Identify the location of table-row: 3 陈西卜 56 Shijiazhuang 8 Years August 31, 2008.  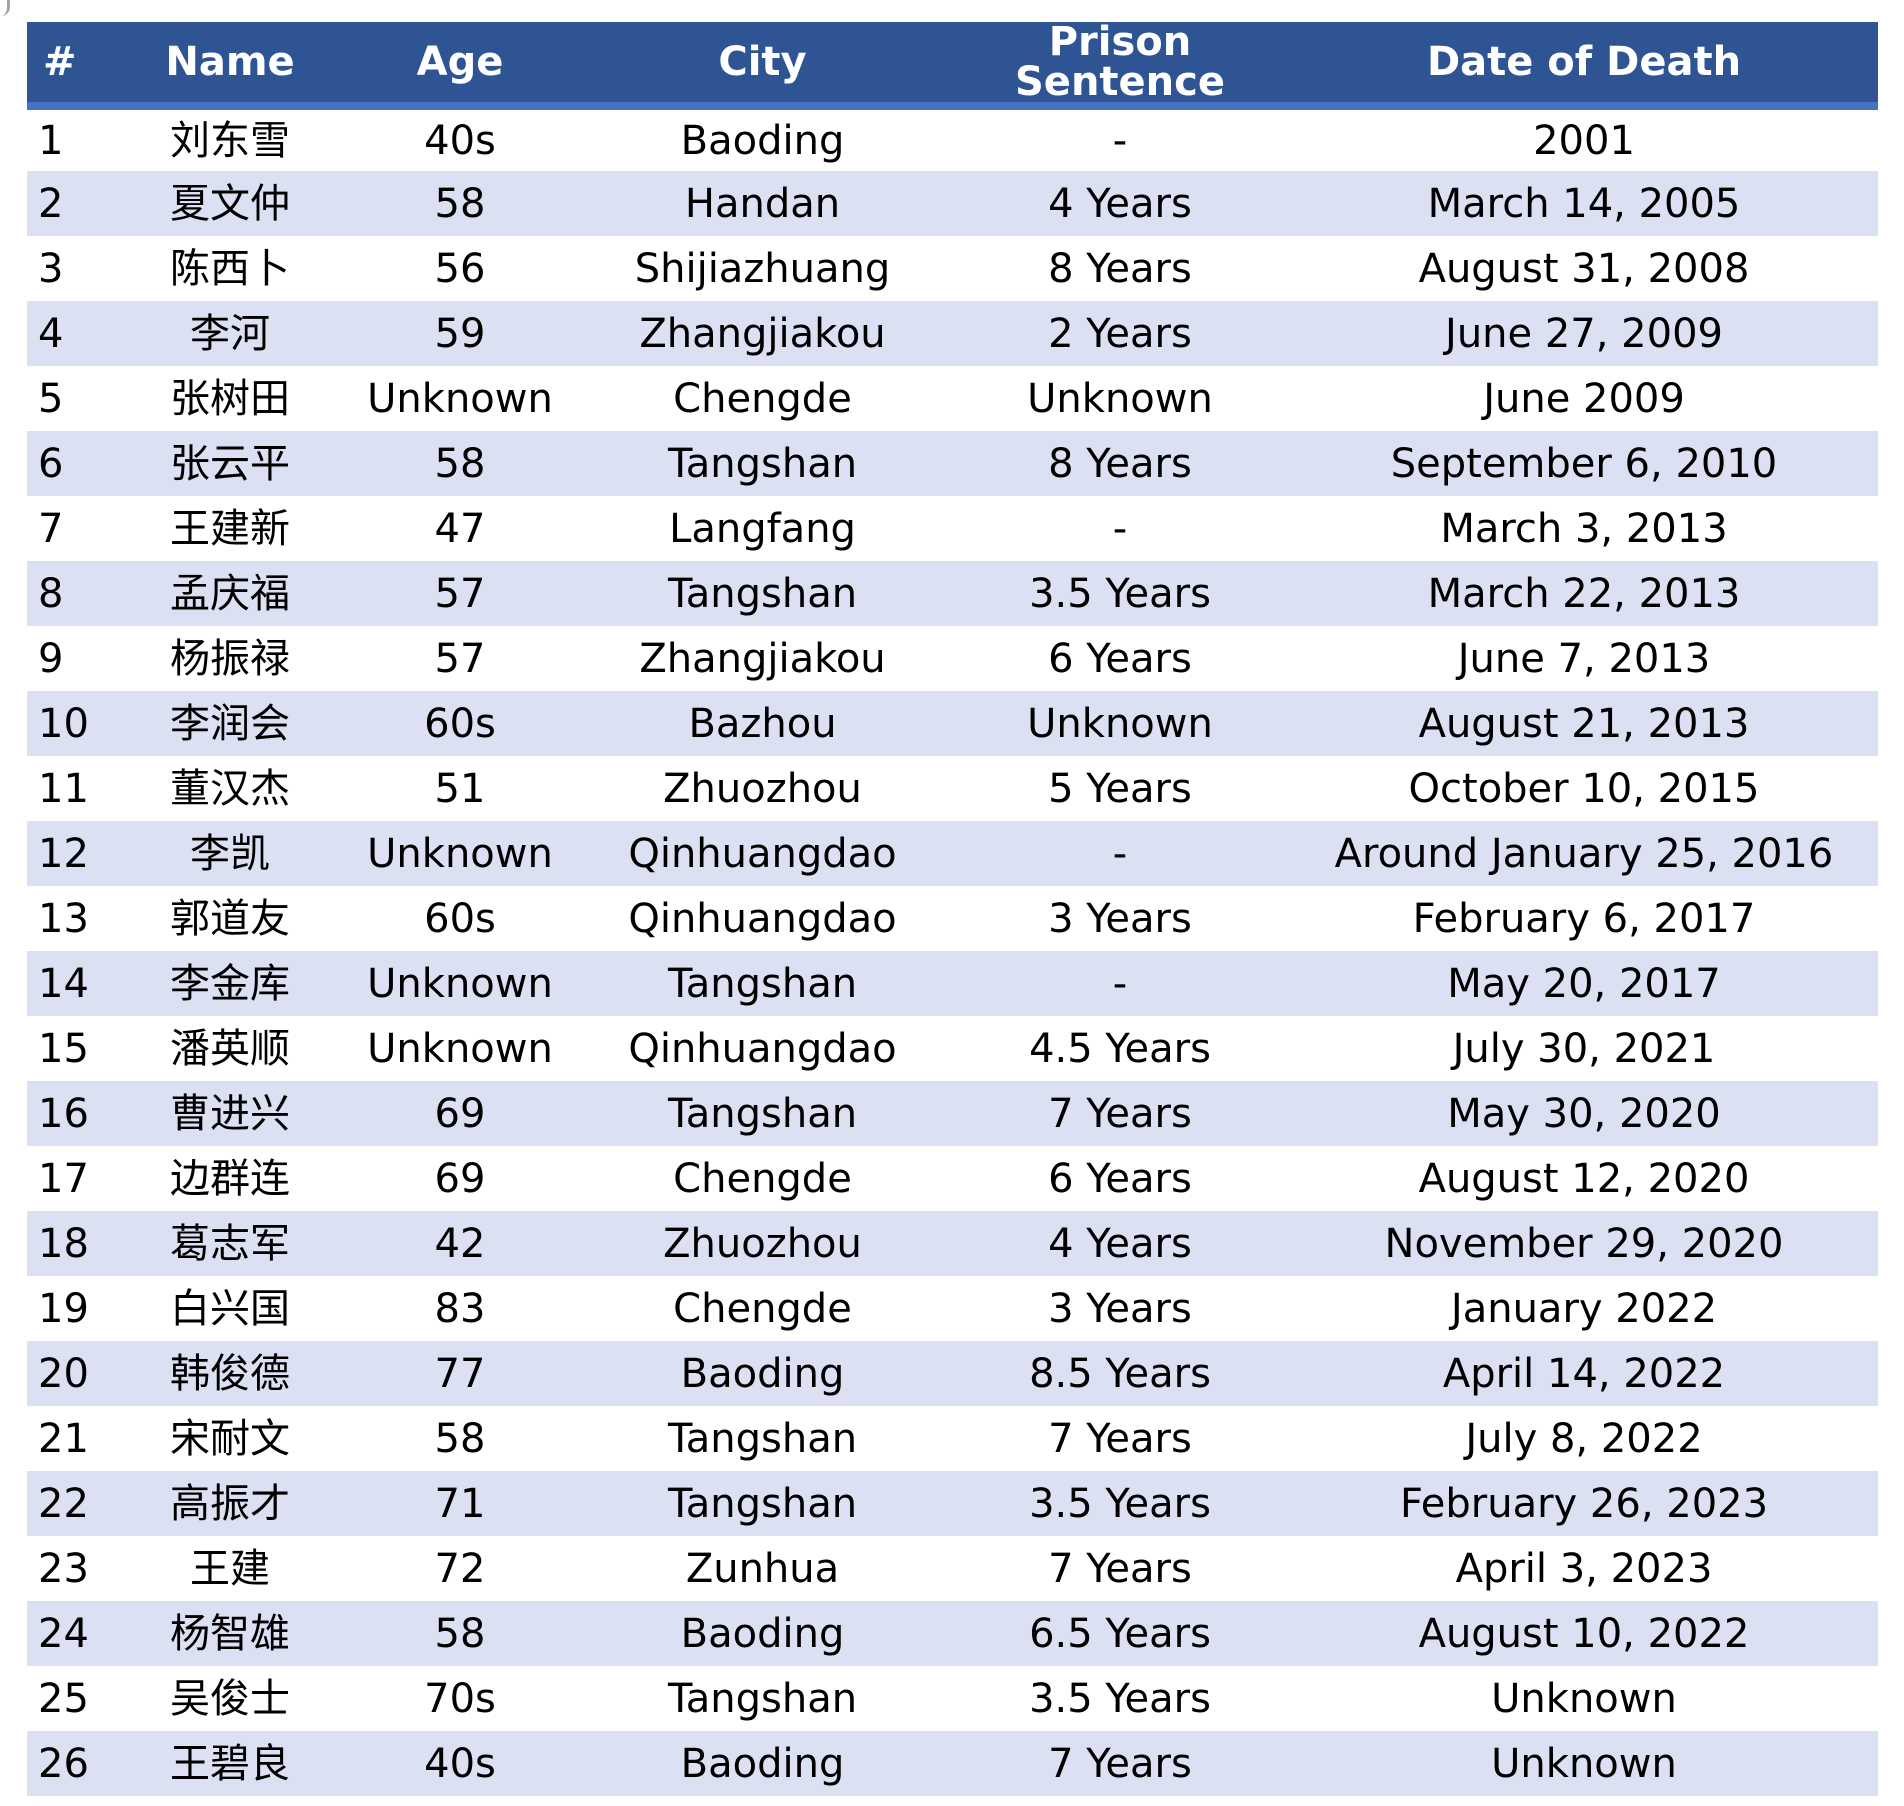
(952, 268).